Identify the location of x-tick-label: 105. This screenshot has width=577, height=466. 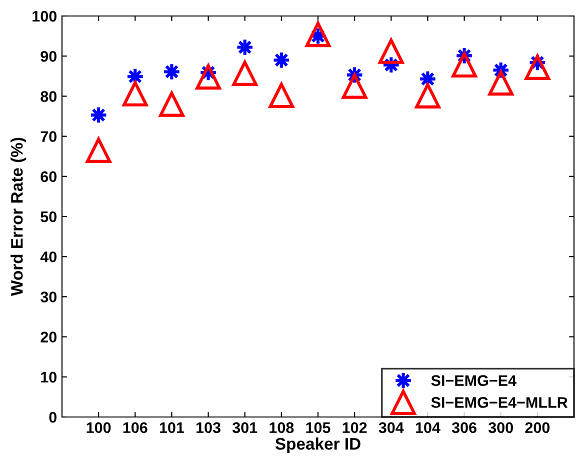
(318, 428).